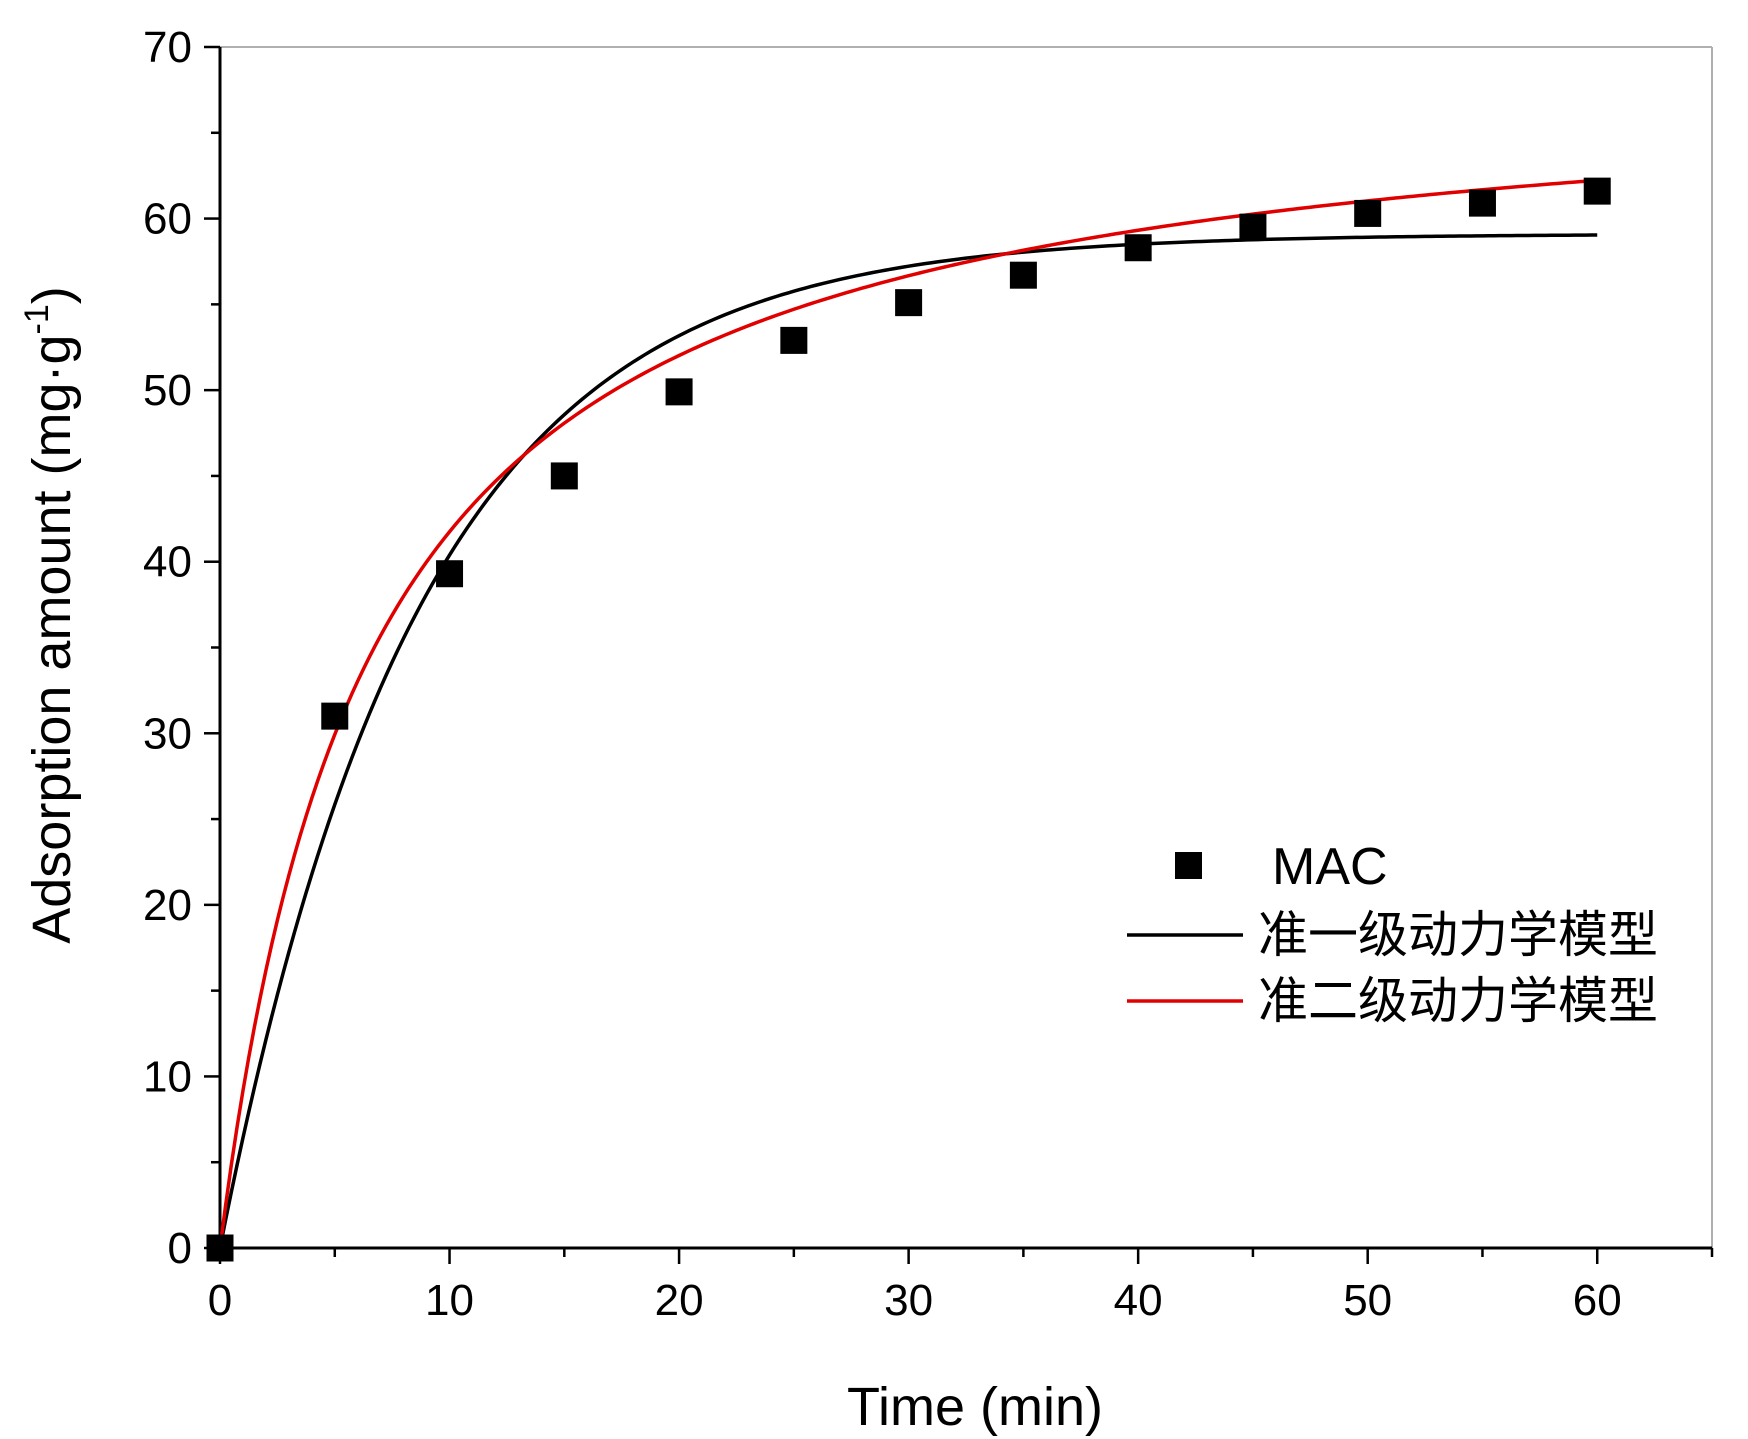  Describe the element at coordinates (167, 562) in the screenshot. I see `y-tick-label: 40` at that location.